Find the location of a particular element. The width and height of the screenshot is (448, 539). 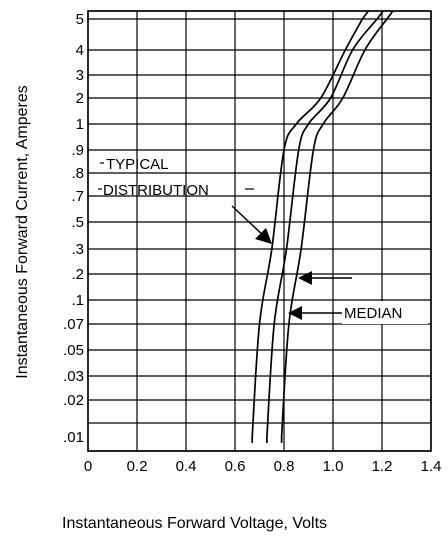

x-tick-label: 1.4 is located at coordinates (431, 466).